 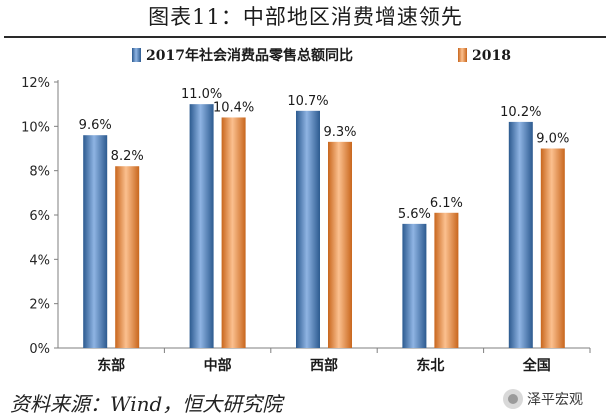 What do you see at coordinates (136, 55) in the screenshot?
I see `legend-item-2017-swatch` at bounding box center [136, 55].